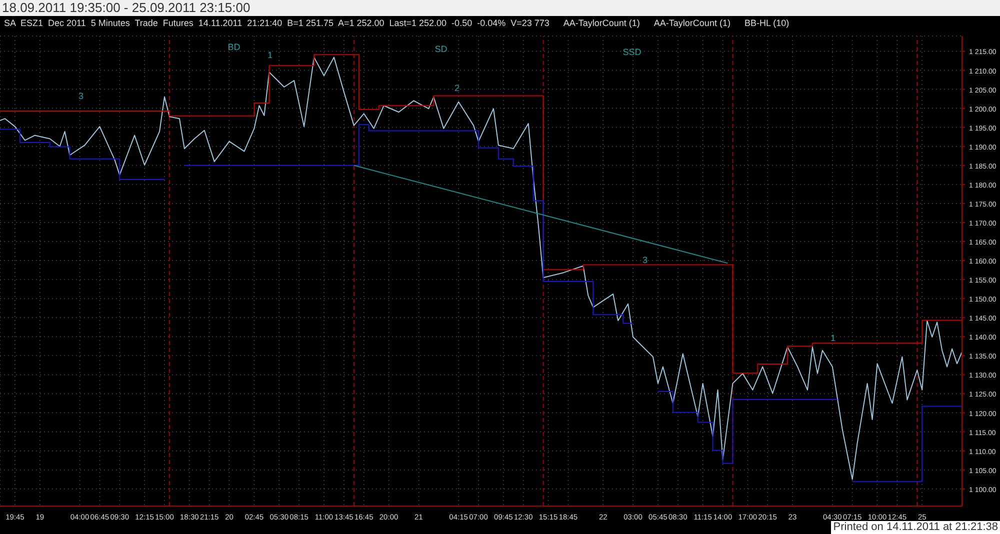  I want to click on chart-subtitle: SA ESZ1 Dec 2011 5 Minutes Trade Futures 14.11.2011 21:21:40 B=1 251.75 A=1 252.00 Last=1 252.00 -0.50 -0.04% V=23 773, so click(277, 24).